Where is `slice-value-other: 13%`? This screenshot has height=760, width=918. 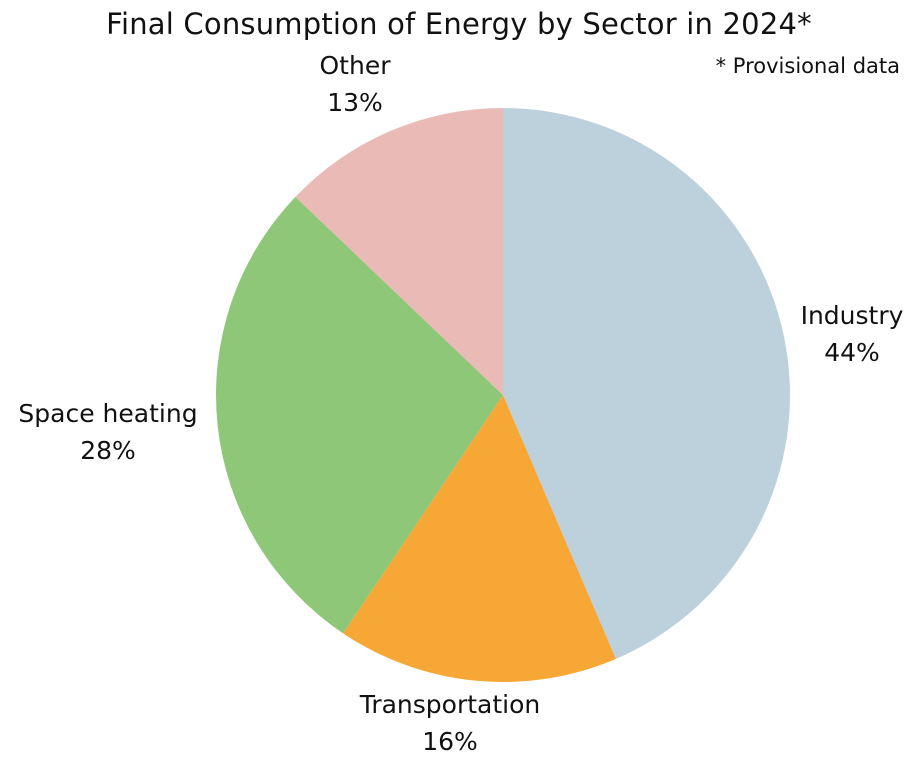 slice-value-other: 13% is located at coordinates (355, 102).